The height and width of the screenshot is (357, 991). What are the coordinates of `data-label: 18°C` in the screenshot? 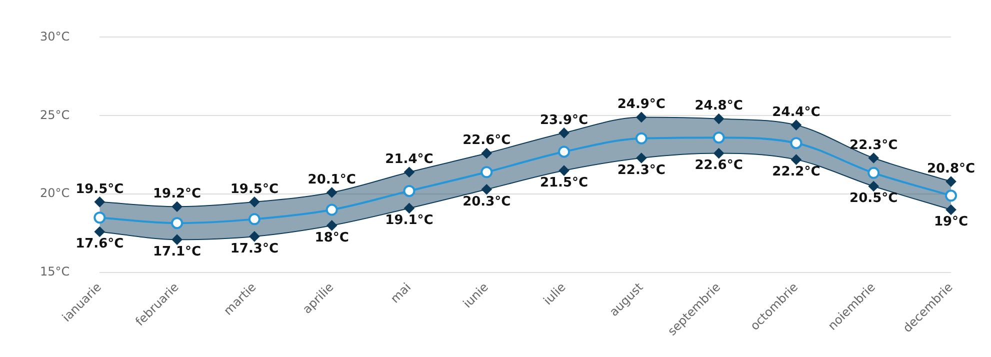 It's located at (331, 238).